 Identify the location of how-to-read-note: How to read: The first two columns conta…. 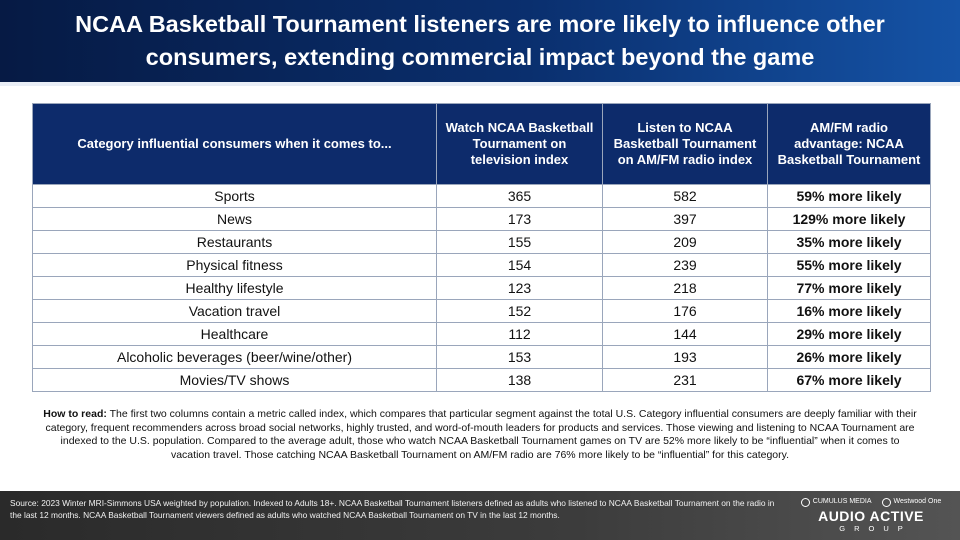
(480, 435).